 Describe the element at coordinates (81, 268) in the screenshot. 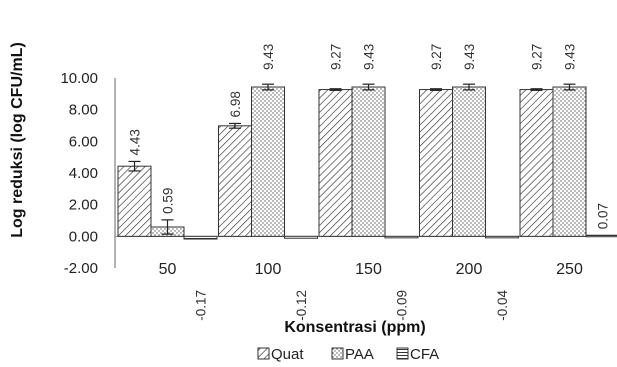

I see `y-tick-label: -2.00` at that location.